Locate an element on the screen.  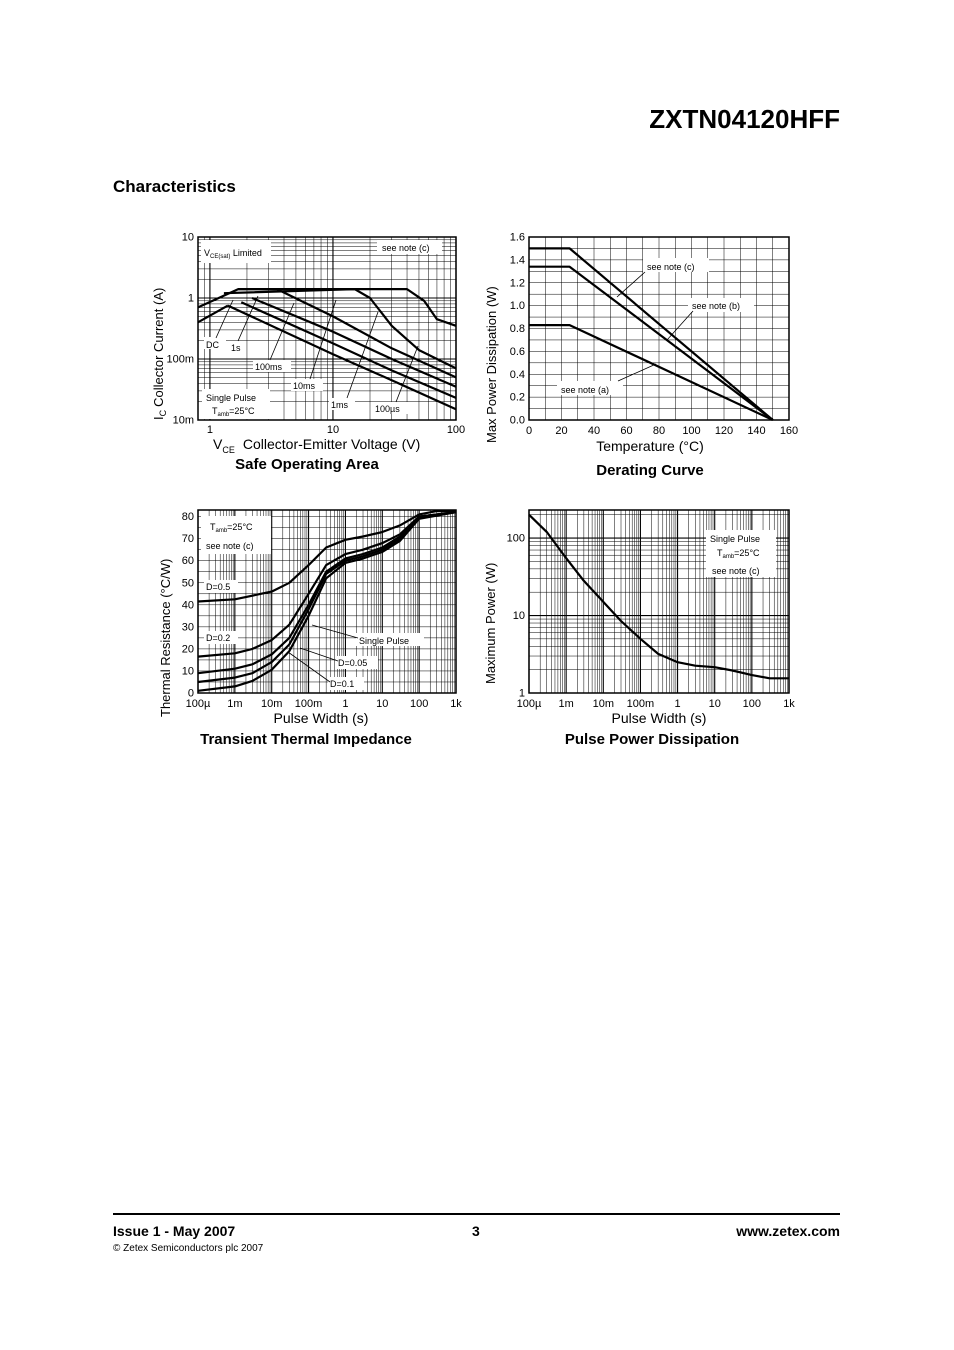
soa-100ms-label: 100ms is located at coordinates (269, 367).